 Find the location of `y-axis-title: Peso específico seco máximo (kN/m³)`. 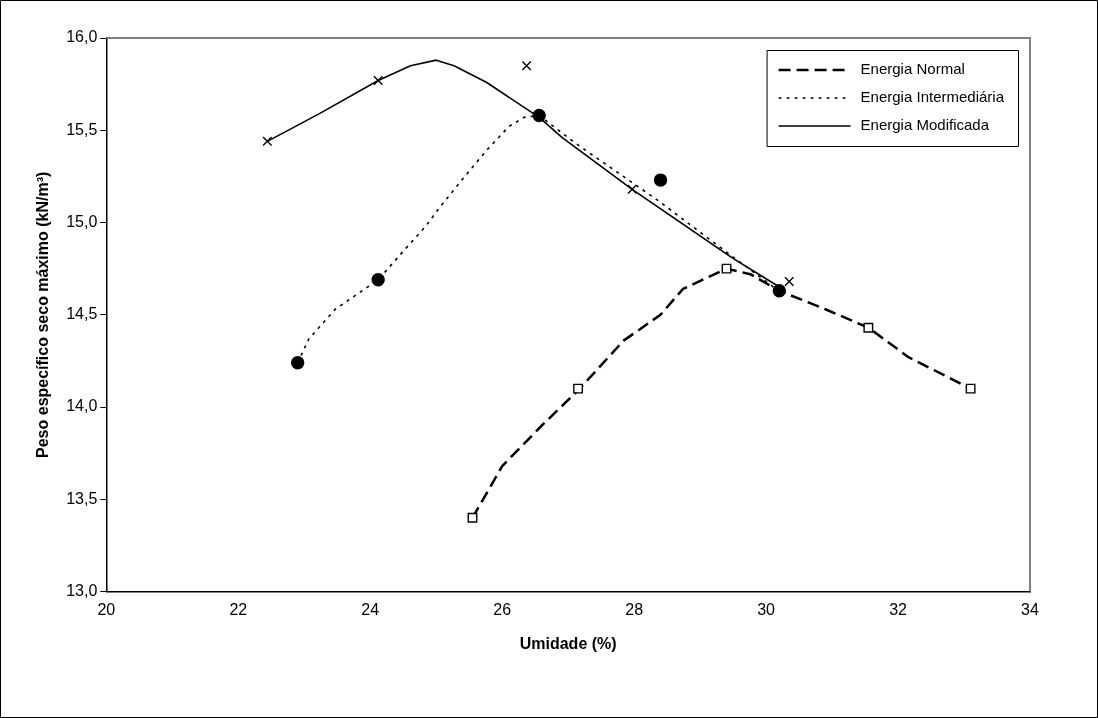

y-axis-title: Peso específico seco máximo (kN/m³) is located at coordinates (43, 314).